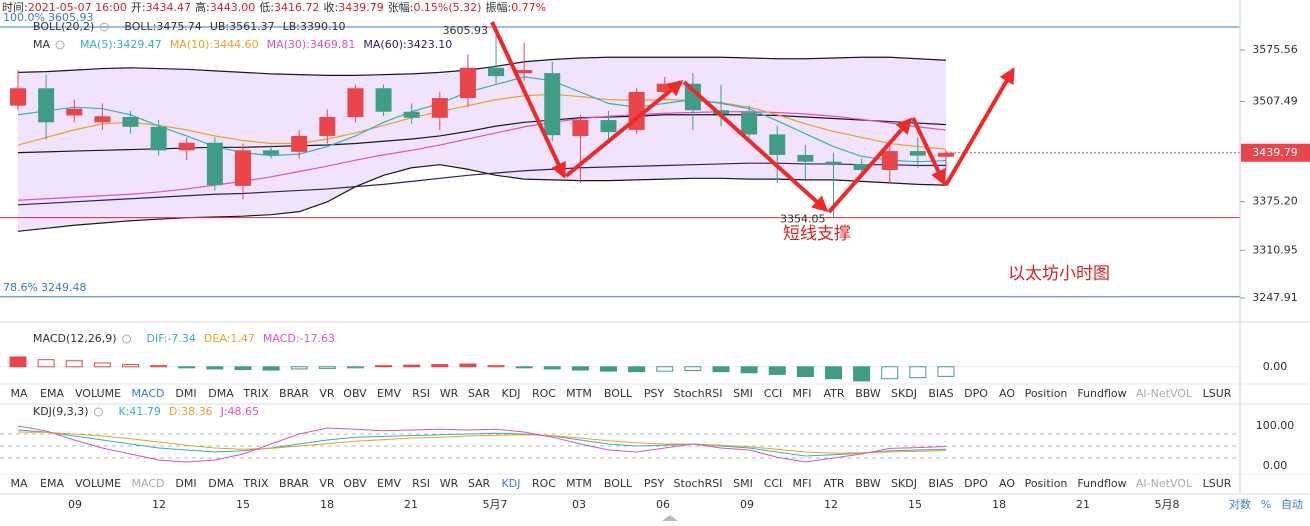 Image resolution: width=1310 pixels, height=526 pixels. Describe the element at coordinates (202, 7) in the screenshot. I see `header-label: 高:` at that location.